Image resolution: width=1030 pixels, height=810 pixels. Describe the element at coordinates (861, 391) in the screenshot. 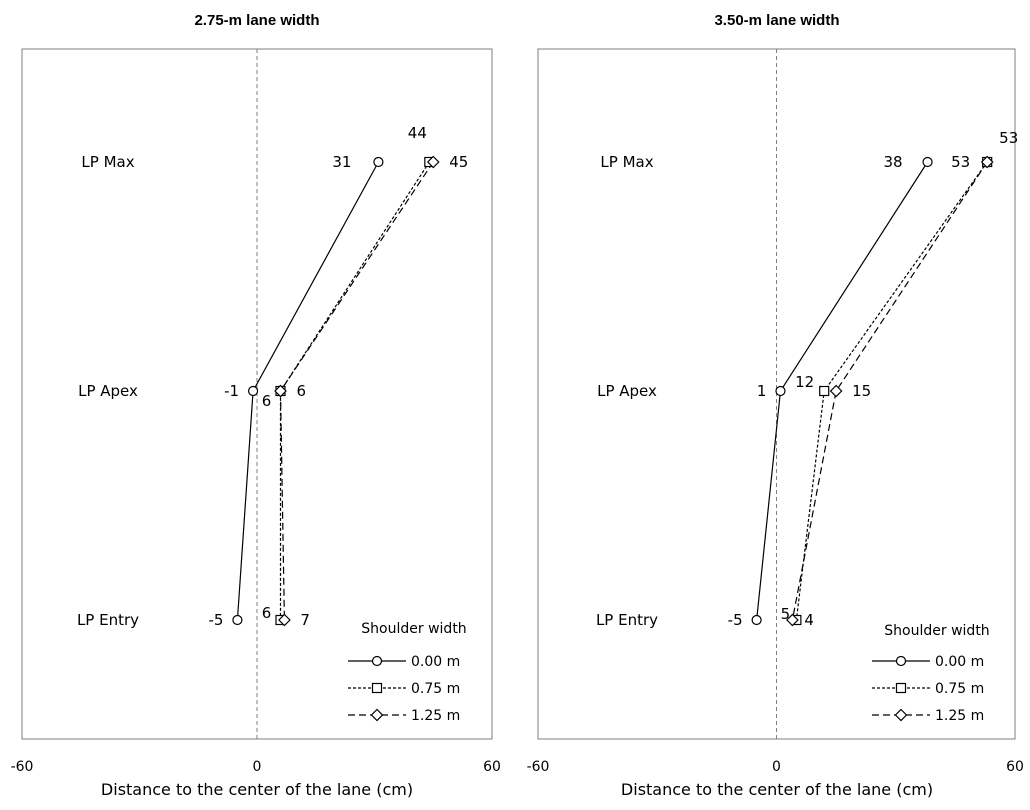

I see `data-label: 15` at that location.